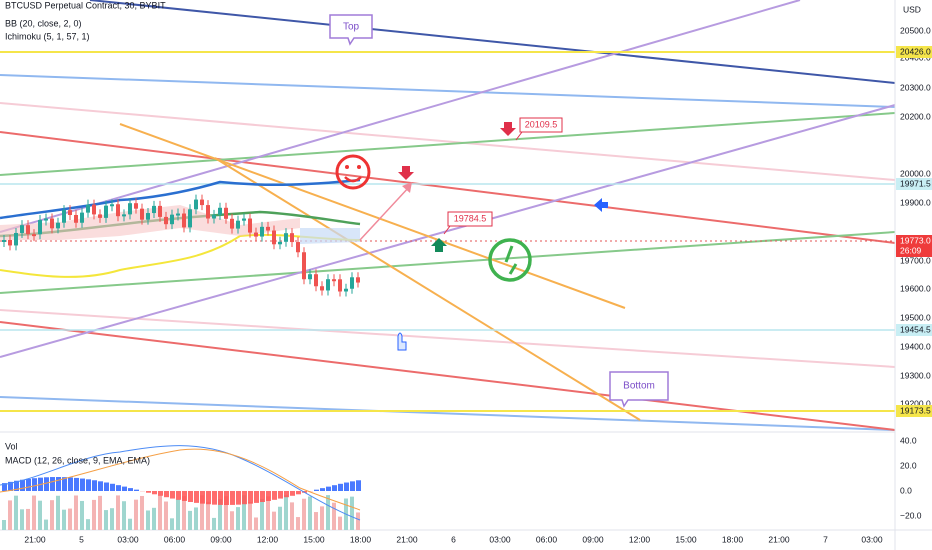 Image resolution: width=932 pixels, height=550 pixels. I want to click on price-label: 19784.5, so click(470, 218).